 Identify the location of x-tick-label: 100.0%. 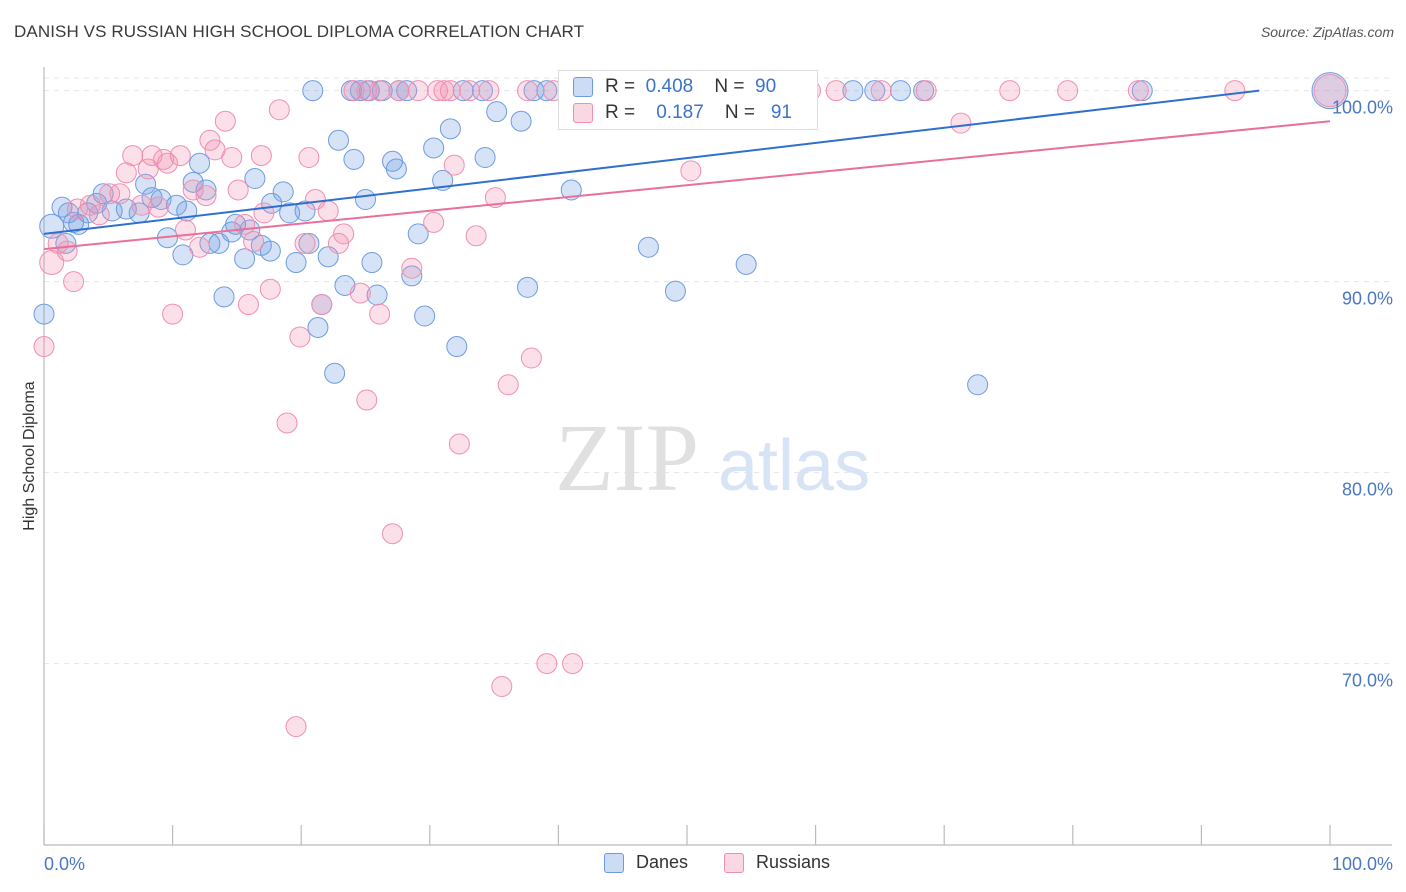
(1362, 864).